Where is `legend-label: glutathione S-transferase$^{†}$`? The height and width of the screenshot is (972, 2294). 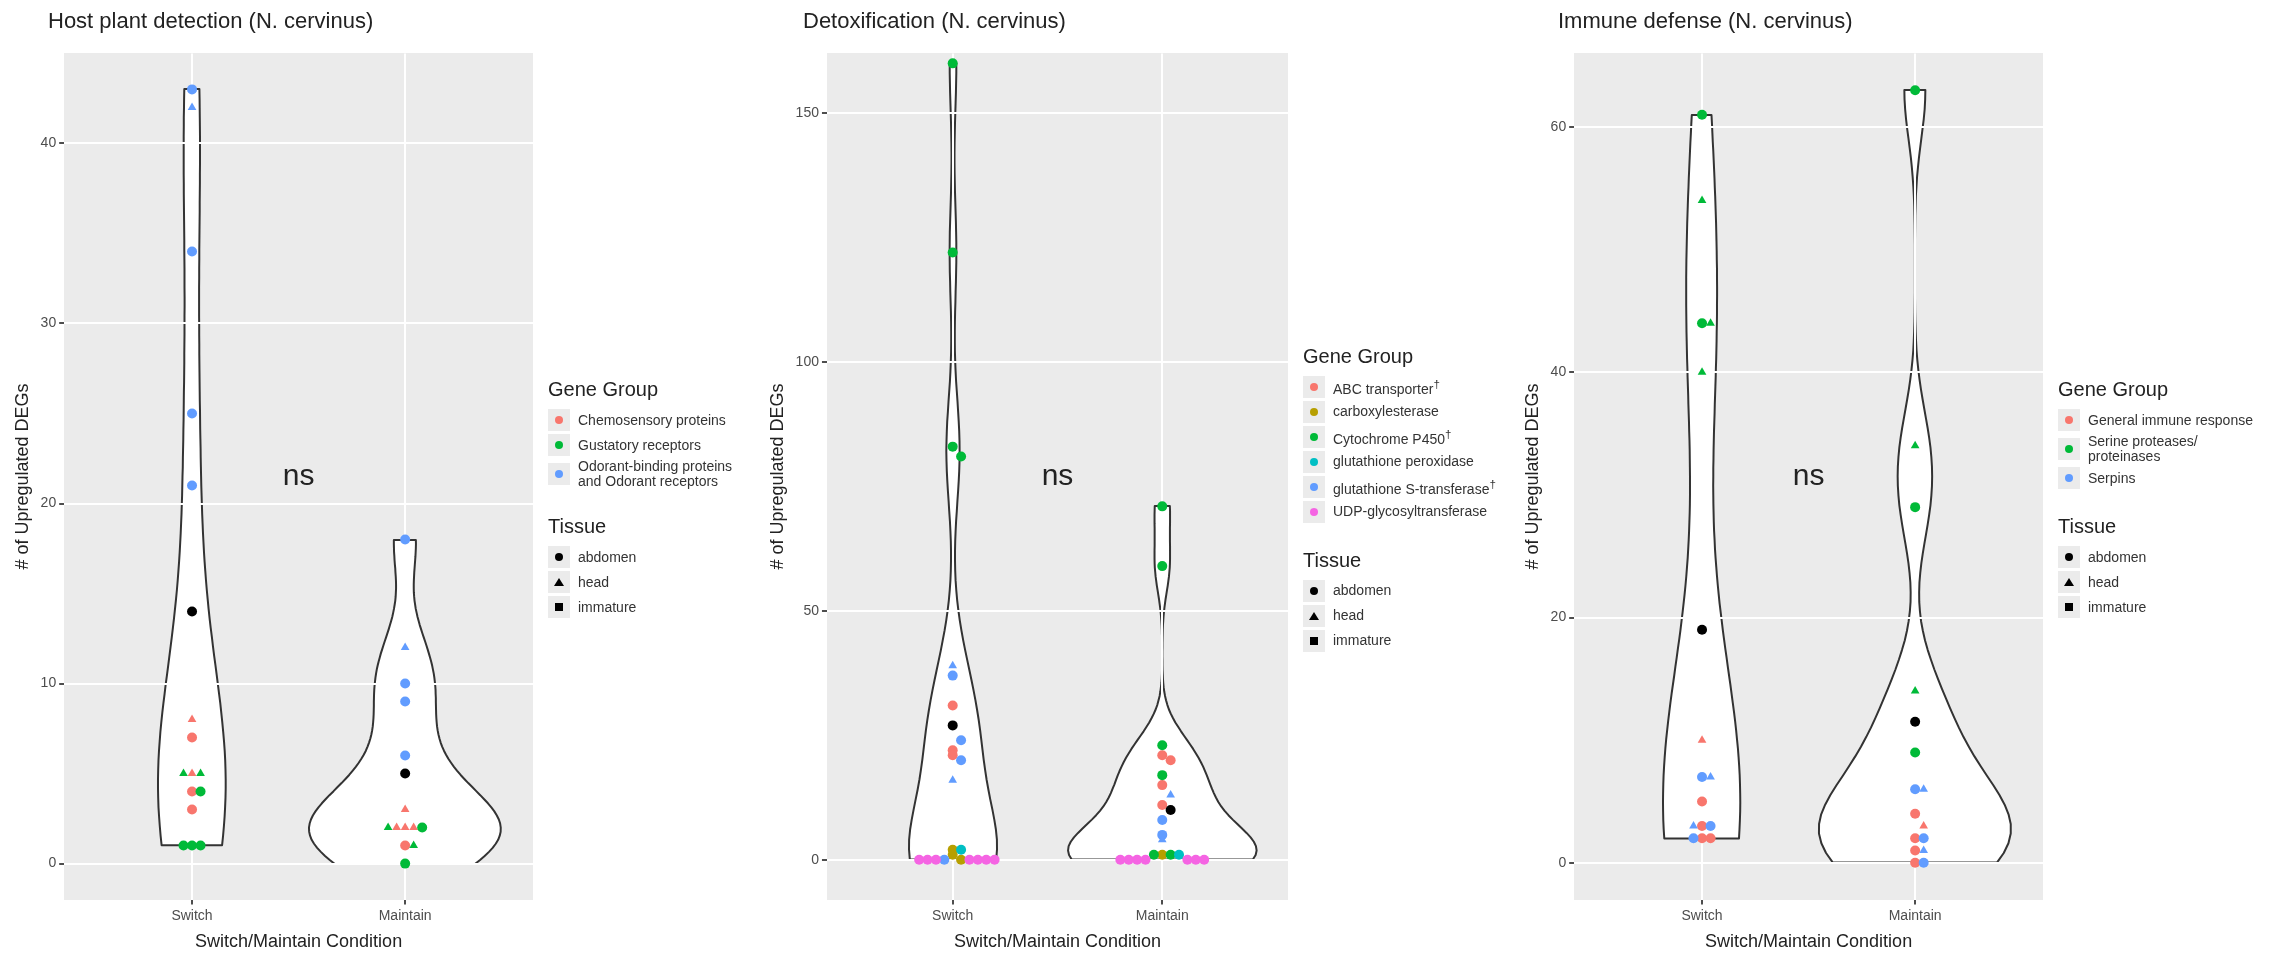 legend-label: glutathione S-transferase$^{†}$ is located at coordinates (1414, 486).